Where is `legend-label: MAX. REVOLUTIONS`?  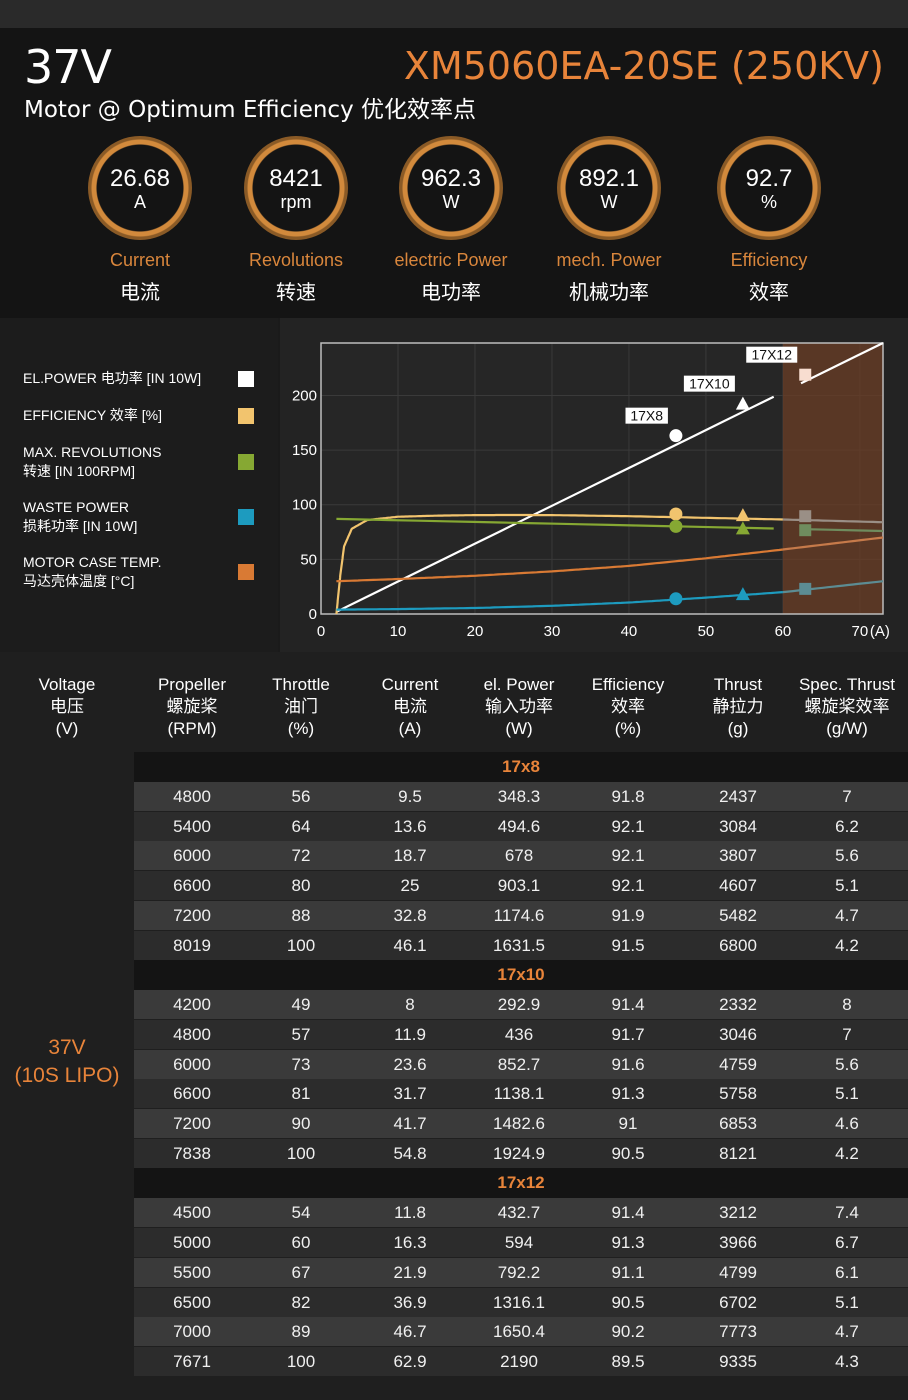
legend-label: MAX. REVOLUTIONS is located at coordinates (92, 452).